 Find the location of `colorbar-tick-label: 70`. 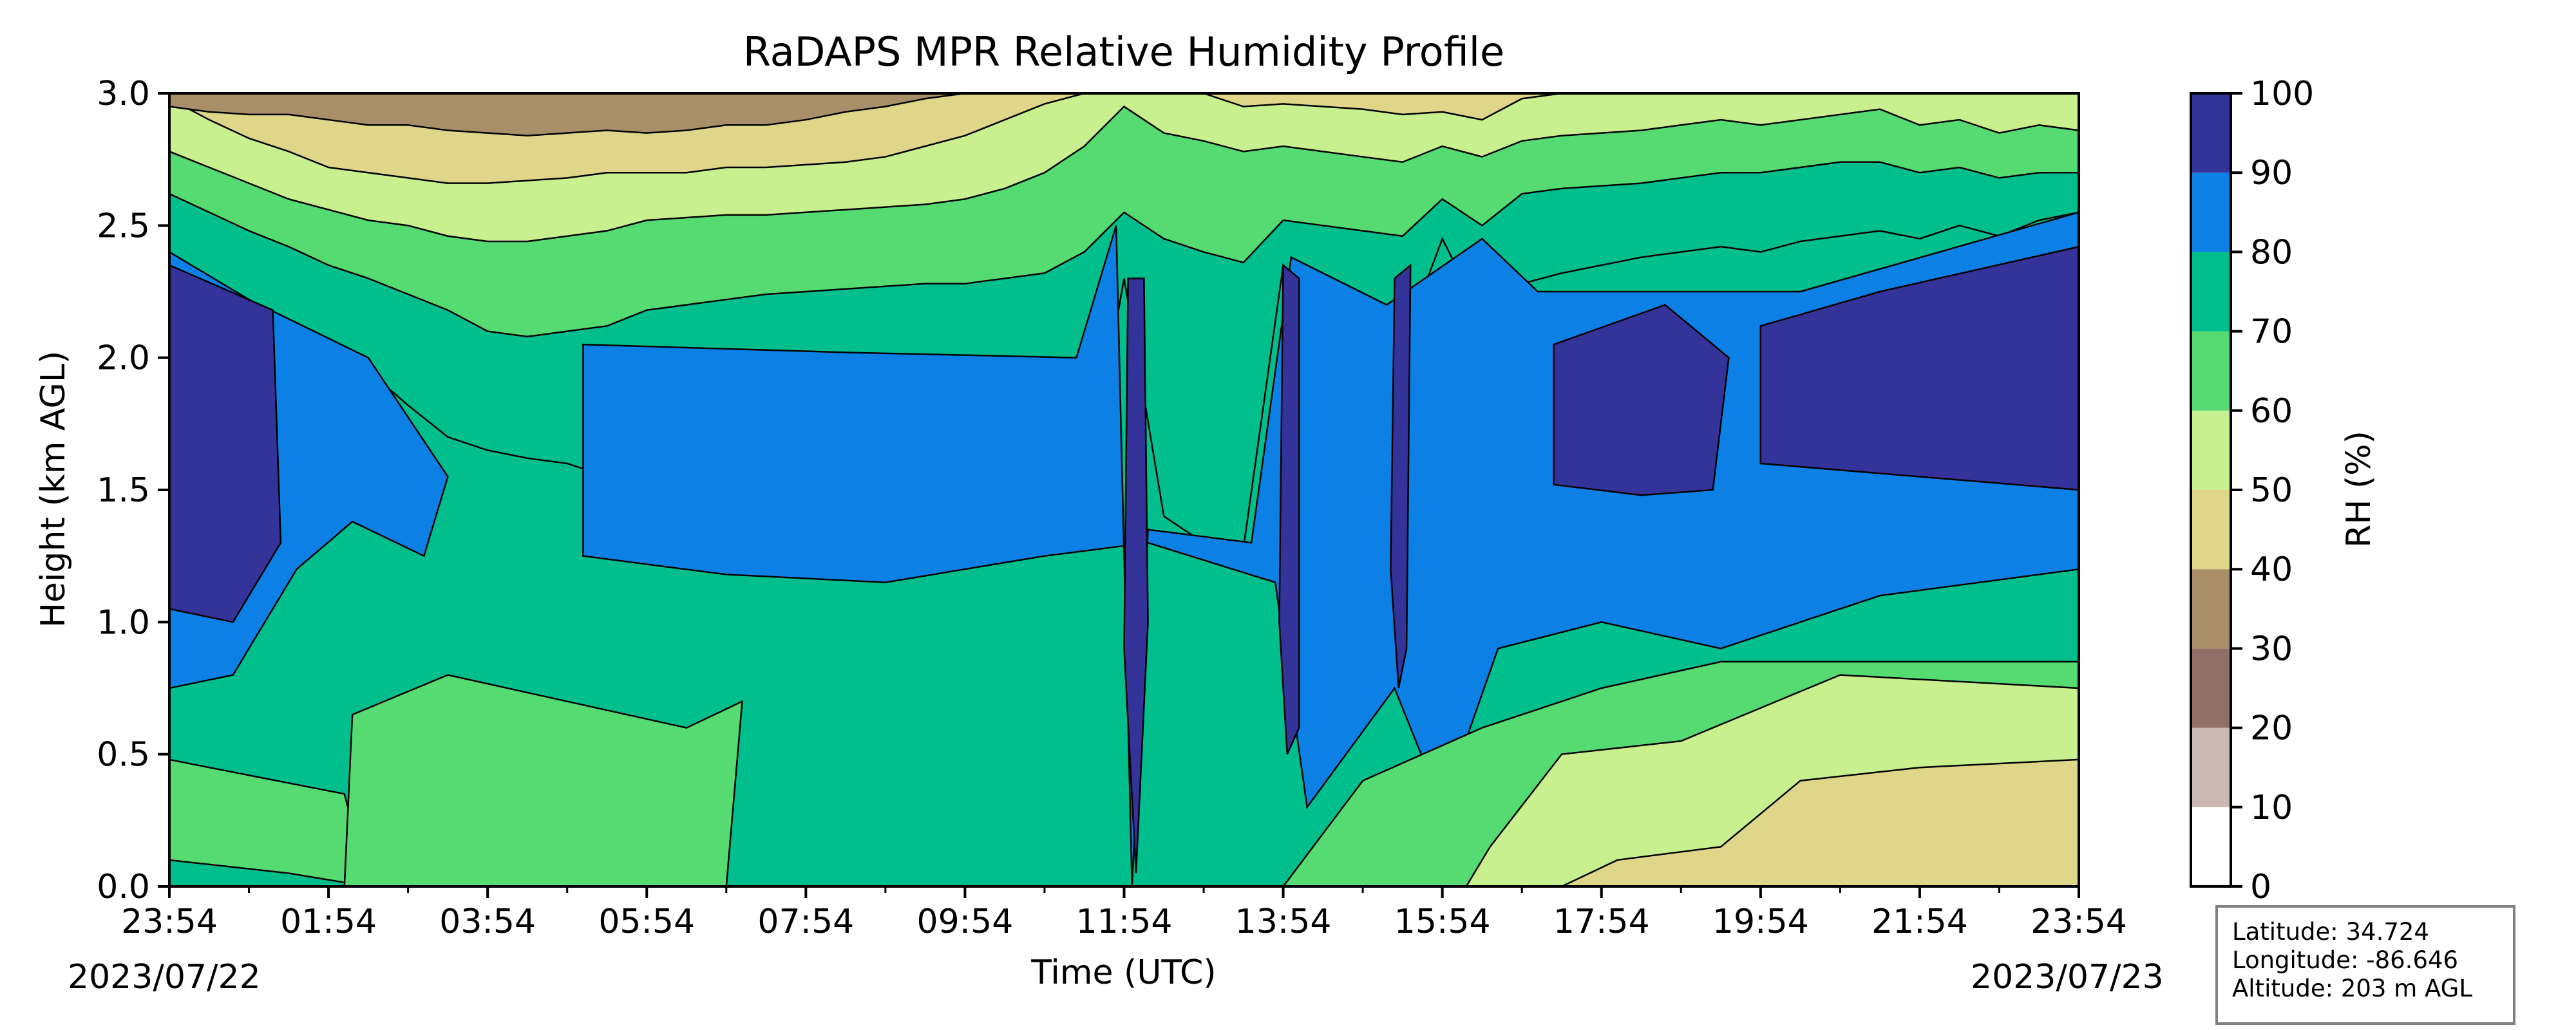

colorbar-tick-label: 70 is located at coordinates (2271, 332).